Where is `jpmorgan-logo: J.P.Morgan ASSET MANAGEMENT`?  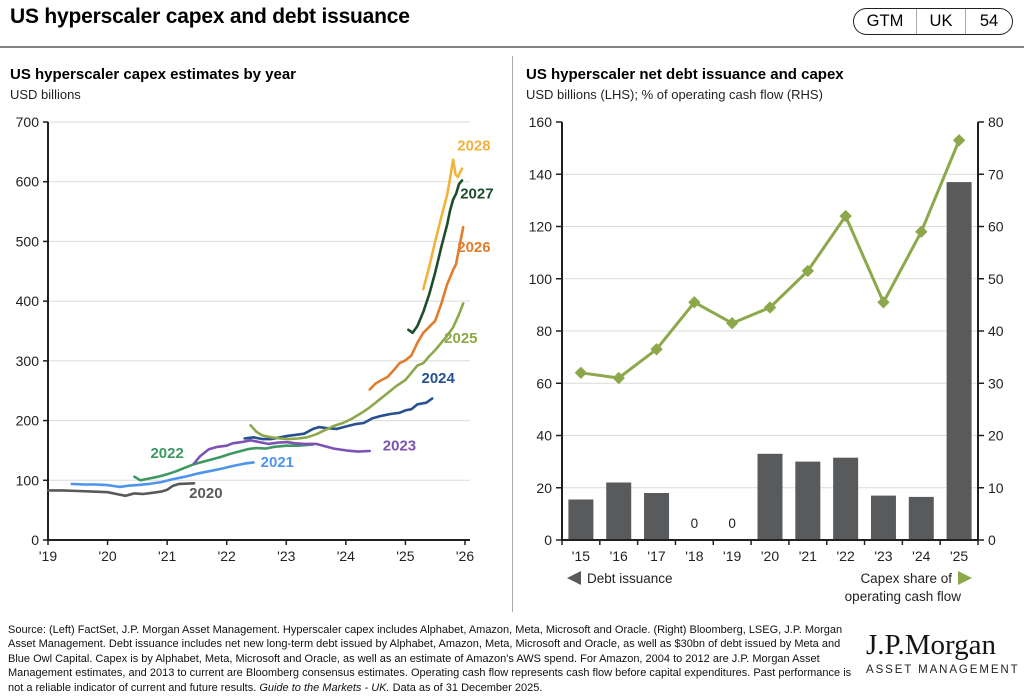
jpmorgan-logo: J.P.Morgan ASSET MANAGEMENT is located at coordinates (943, 652).